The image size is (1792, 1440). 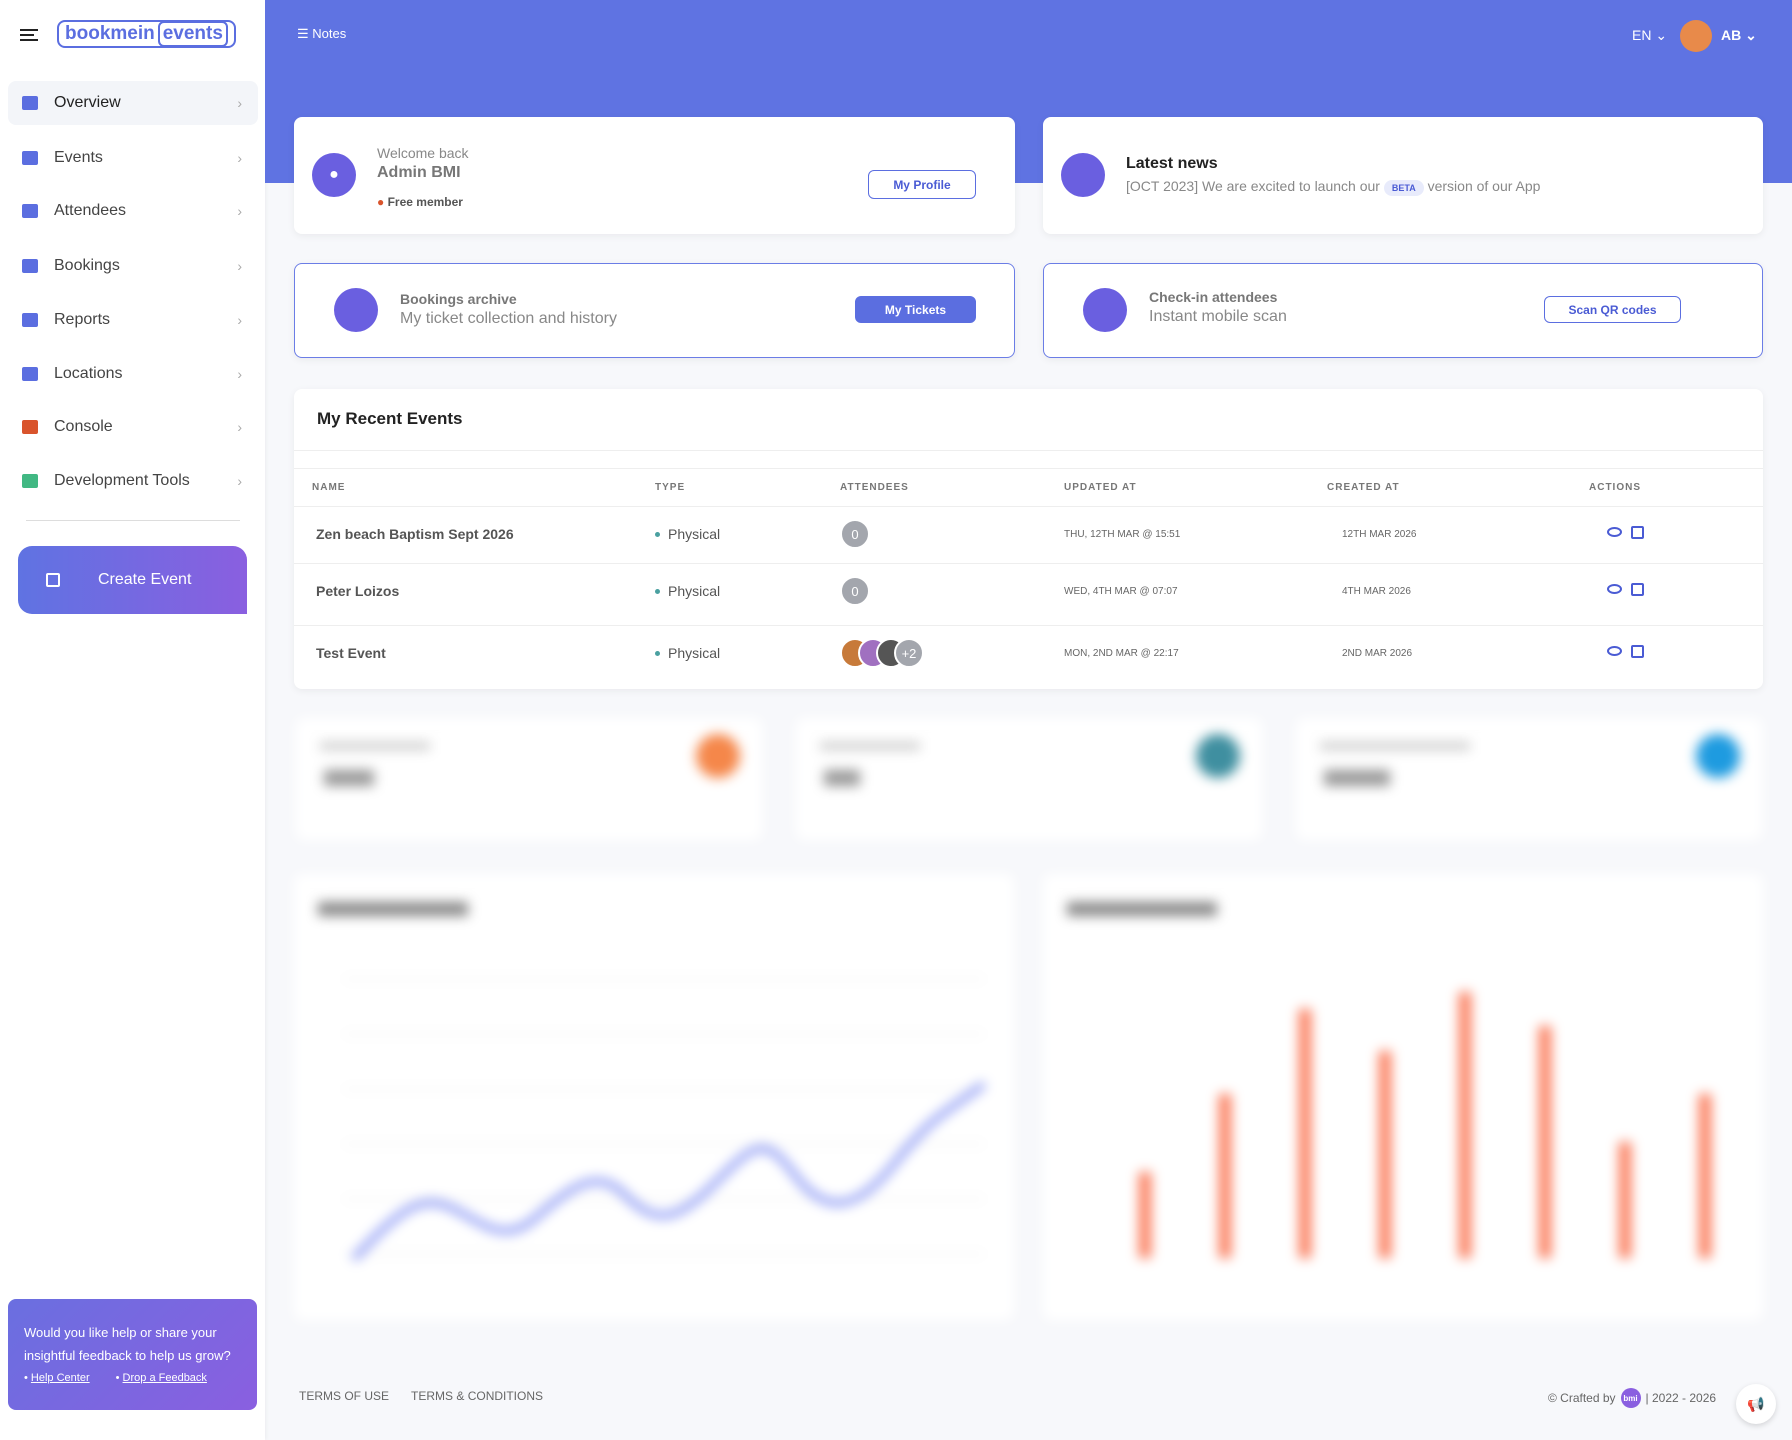 I want to click on event-name: Test Event, so click(x=351, y=653).